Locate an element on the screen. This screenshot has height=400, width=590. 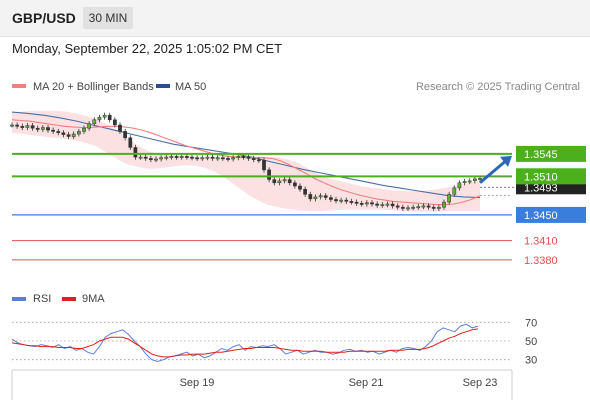
level-label: 1.3450 is located at coordinates (541, 216).